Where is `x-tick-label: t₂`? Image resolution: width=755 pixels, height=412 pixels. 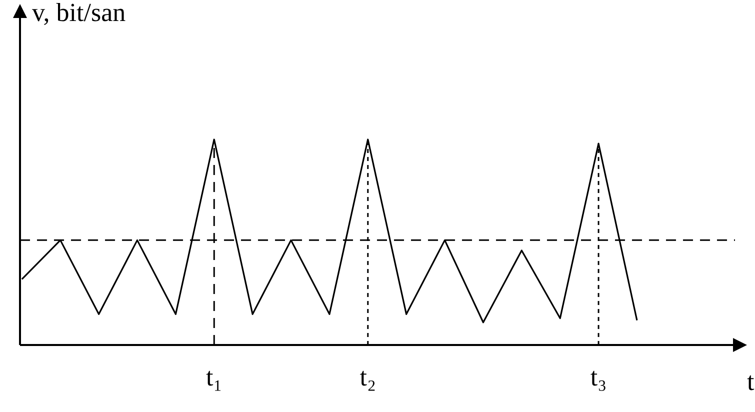
x-tick-label: t₂ is located at coordinates (368, 377).